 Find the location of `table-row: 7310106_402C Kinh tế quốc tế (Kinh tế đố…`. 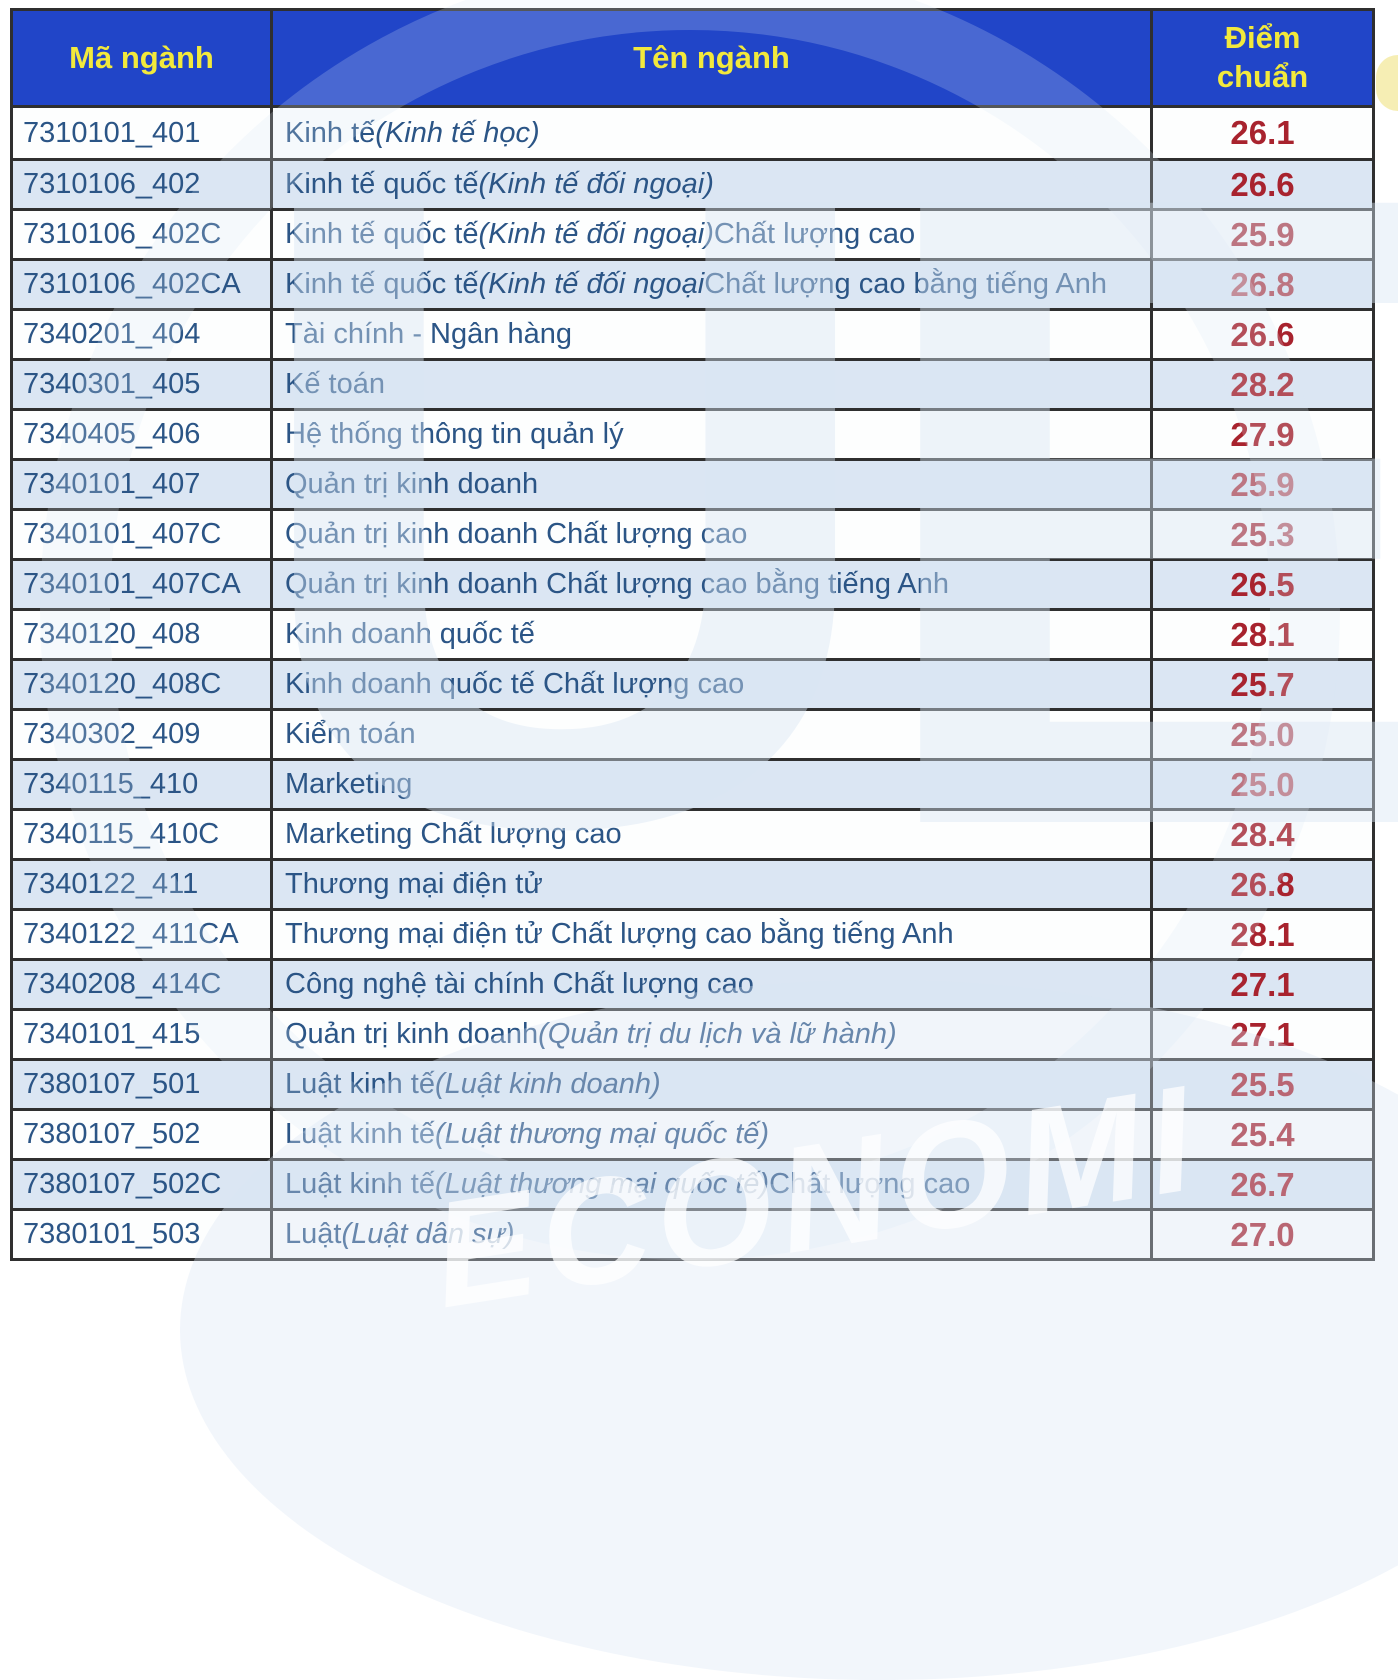

table-row: 7310106_402C Kinh tế quốc tế (Kinh tế đố… is located at coordinates (692, 233).